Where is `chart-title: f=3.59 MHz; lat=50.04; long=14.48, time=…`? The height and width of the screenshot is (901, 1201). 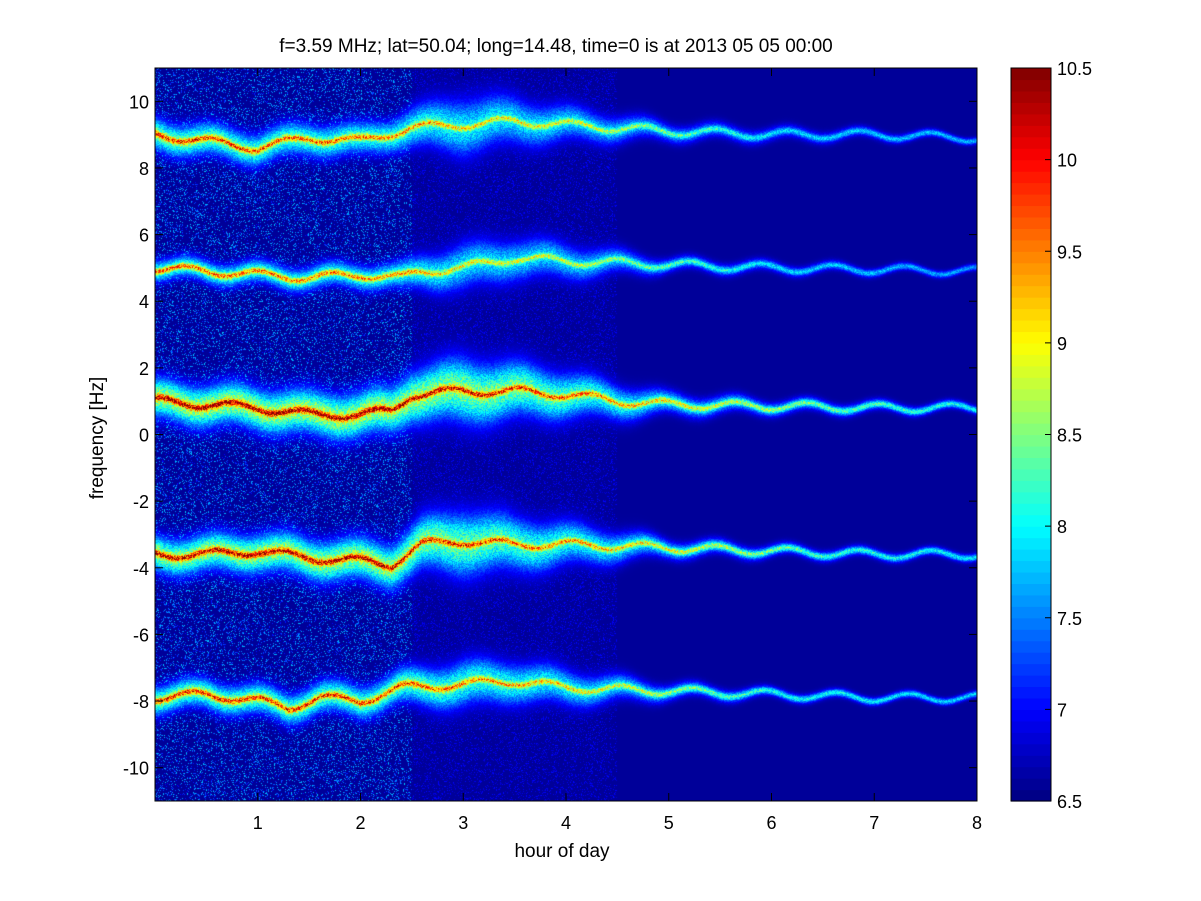 chart-title: f=3.59 MHz; lat=50.04; long=14.48, time=… is located at coordinates (556, 46).